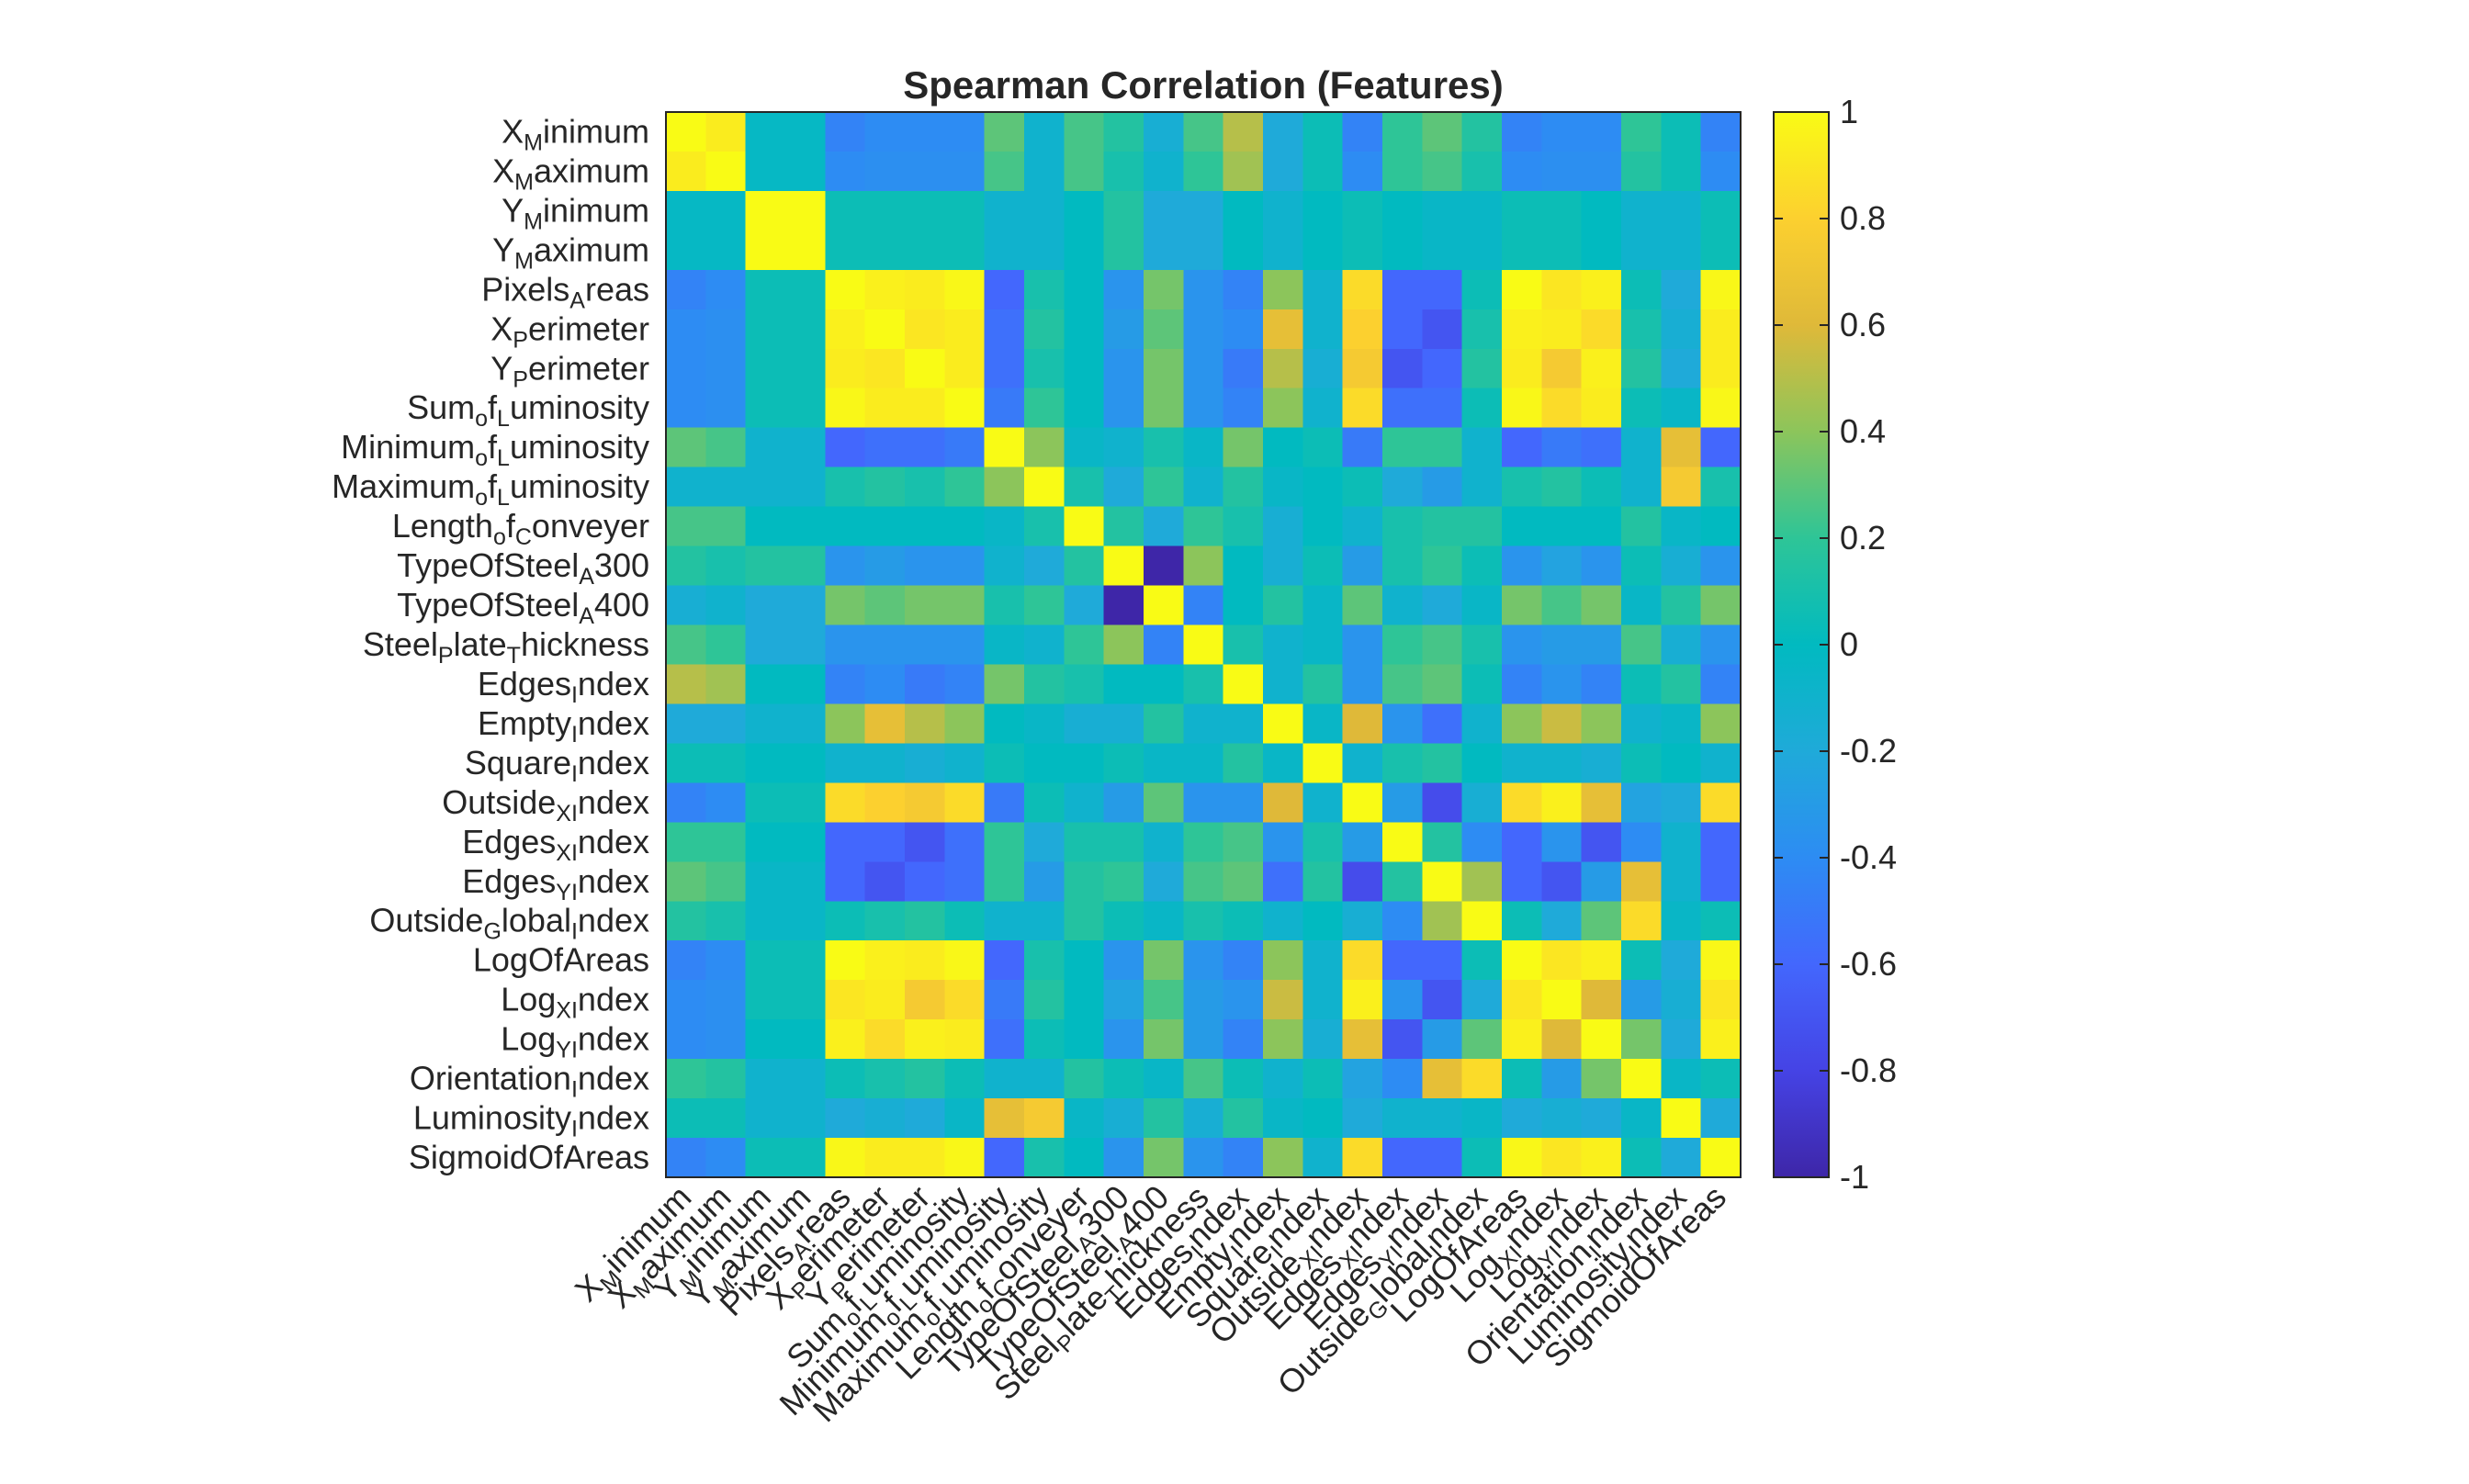  Describe the element at coordinates (1868, 751) in the screenshot. I see `colorbar-tick-label: -0.2` at that location.